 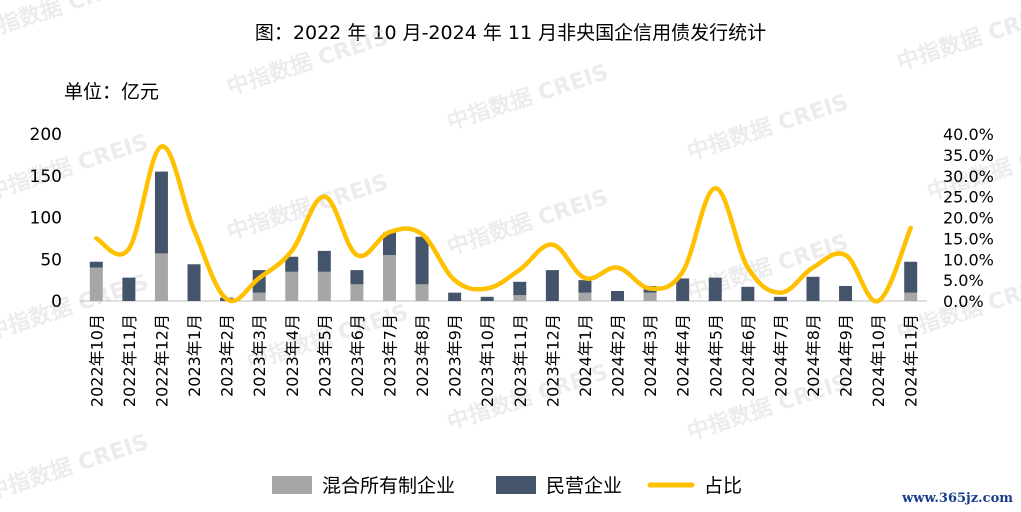 I want to click on x-tick-label: 2022年11月, so click(x=129, y=360).